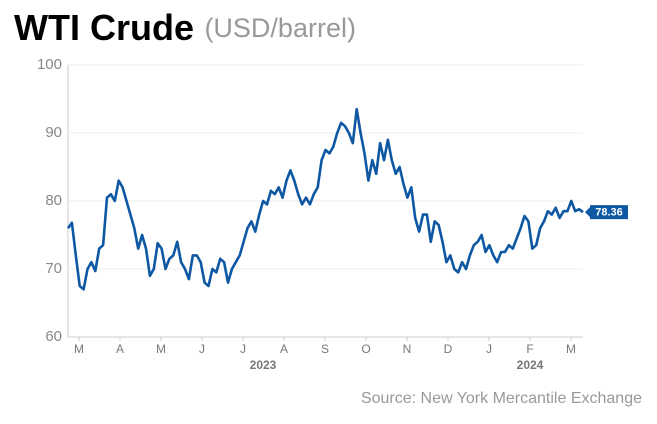 Image resolution: width=657 pixels, height=424 pixels. What do you see at coordinates (263, 365) in the screenshot?
I see `year-label: 2023` at bounding box center [263, 365].